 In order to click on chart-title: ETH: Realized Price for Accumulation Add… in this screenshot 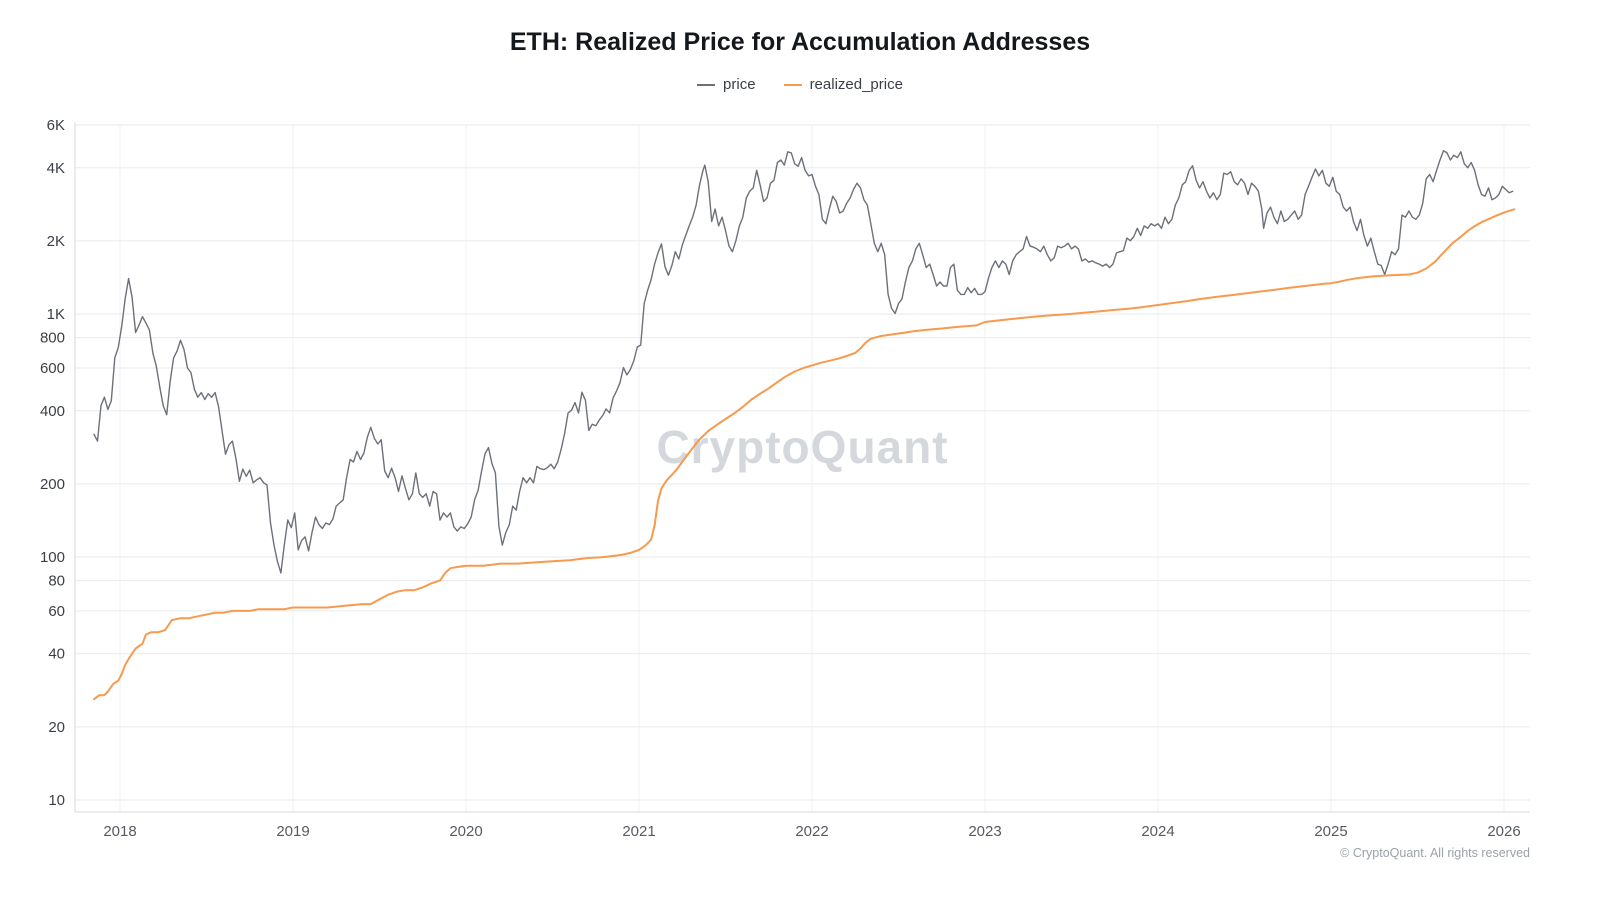, I will do `click(800, 42)`.